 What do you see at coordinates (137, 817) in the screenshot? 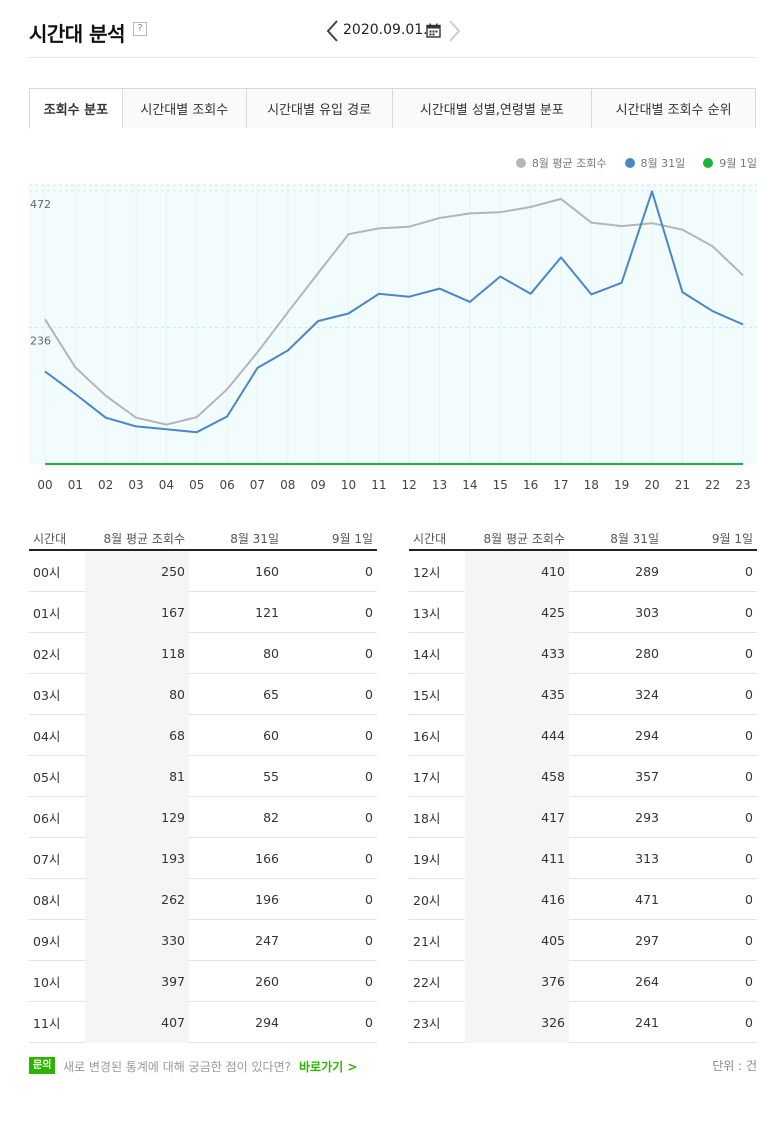
I see `cell-august-average: 129` at bounding box center [137, 817].